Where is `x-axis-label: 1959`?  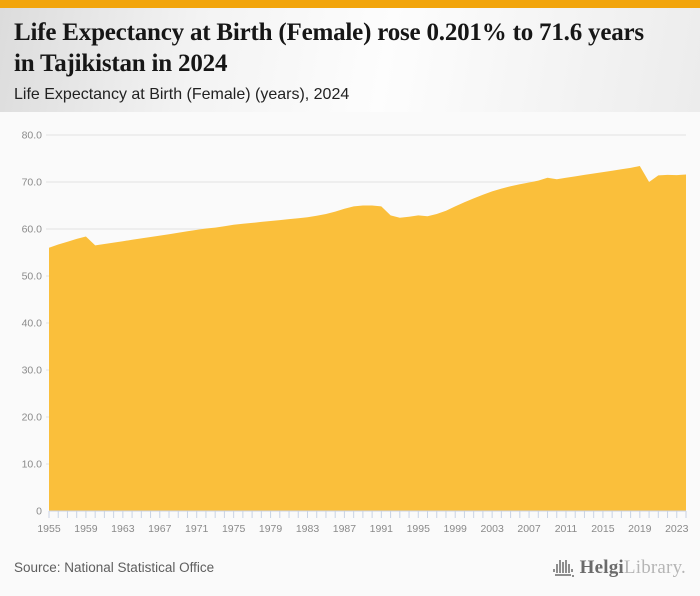
x-axis-label: 1959 is located at coordinates (86, 529).